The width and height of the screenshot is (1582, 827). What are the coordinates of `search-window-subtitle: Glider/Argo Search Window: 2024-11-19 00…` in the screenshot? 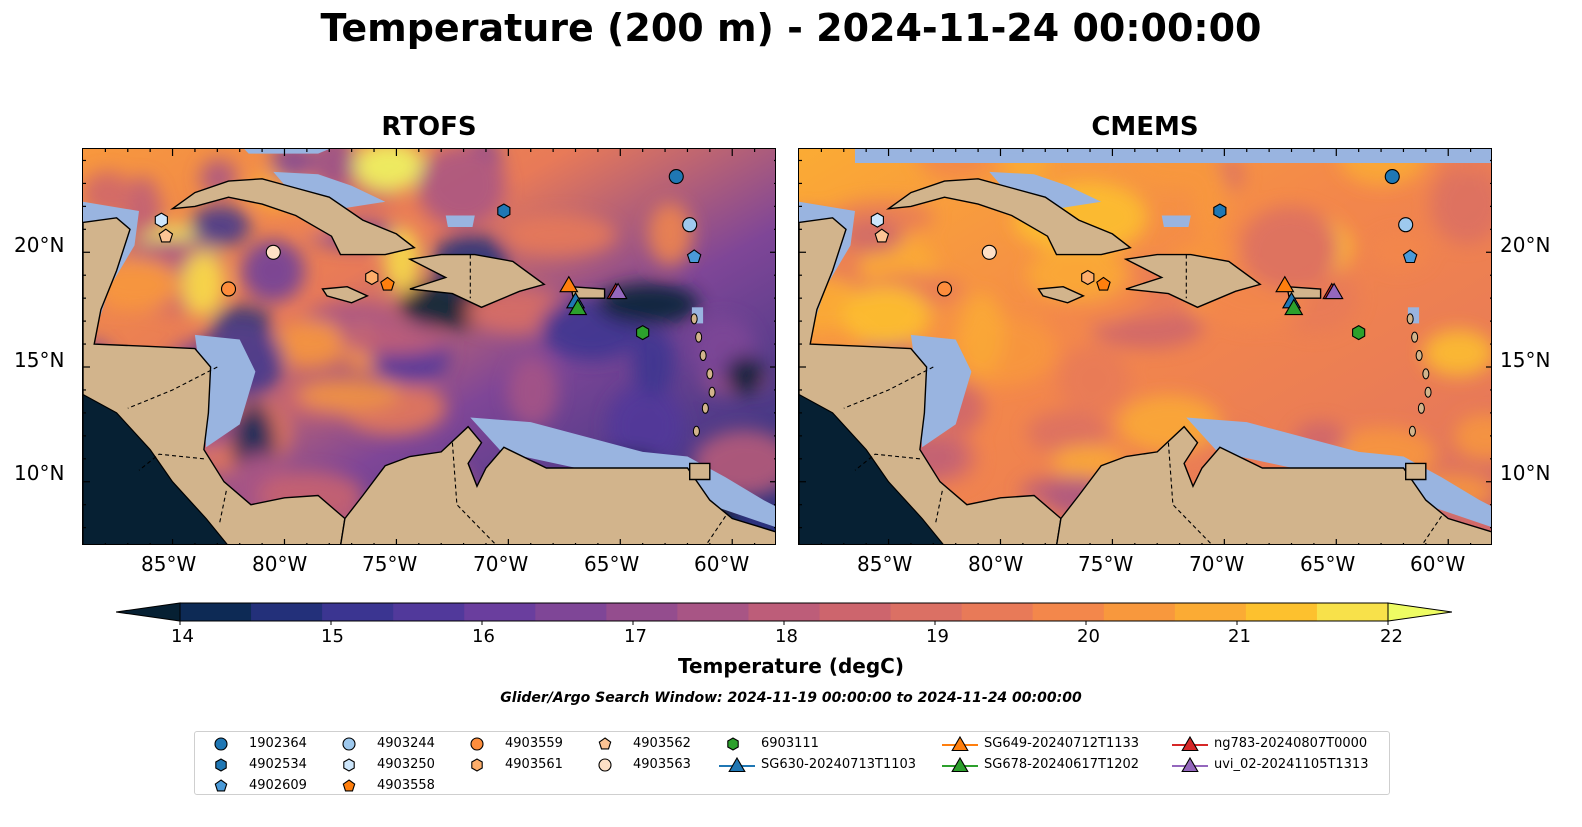 It's located at (791, 698).